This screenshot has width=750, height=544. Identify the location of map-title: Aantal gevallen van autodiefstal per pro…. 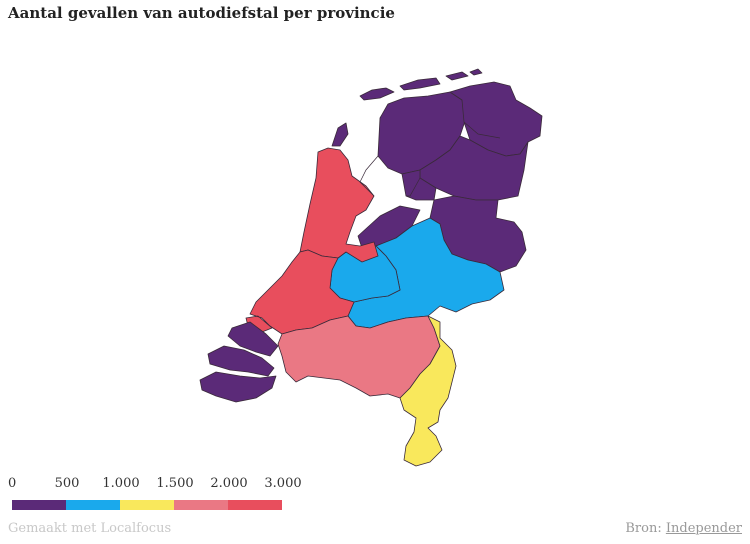
(201, 13).